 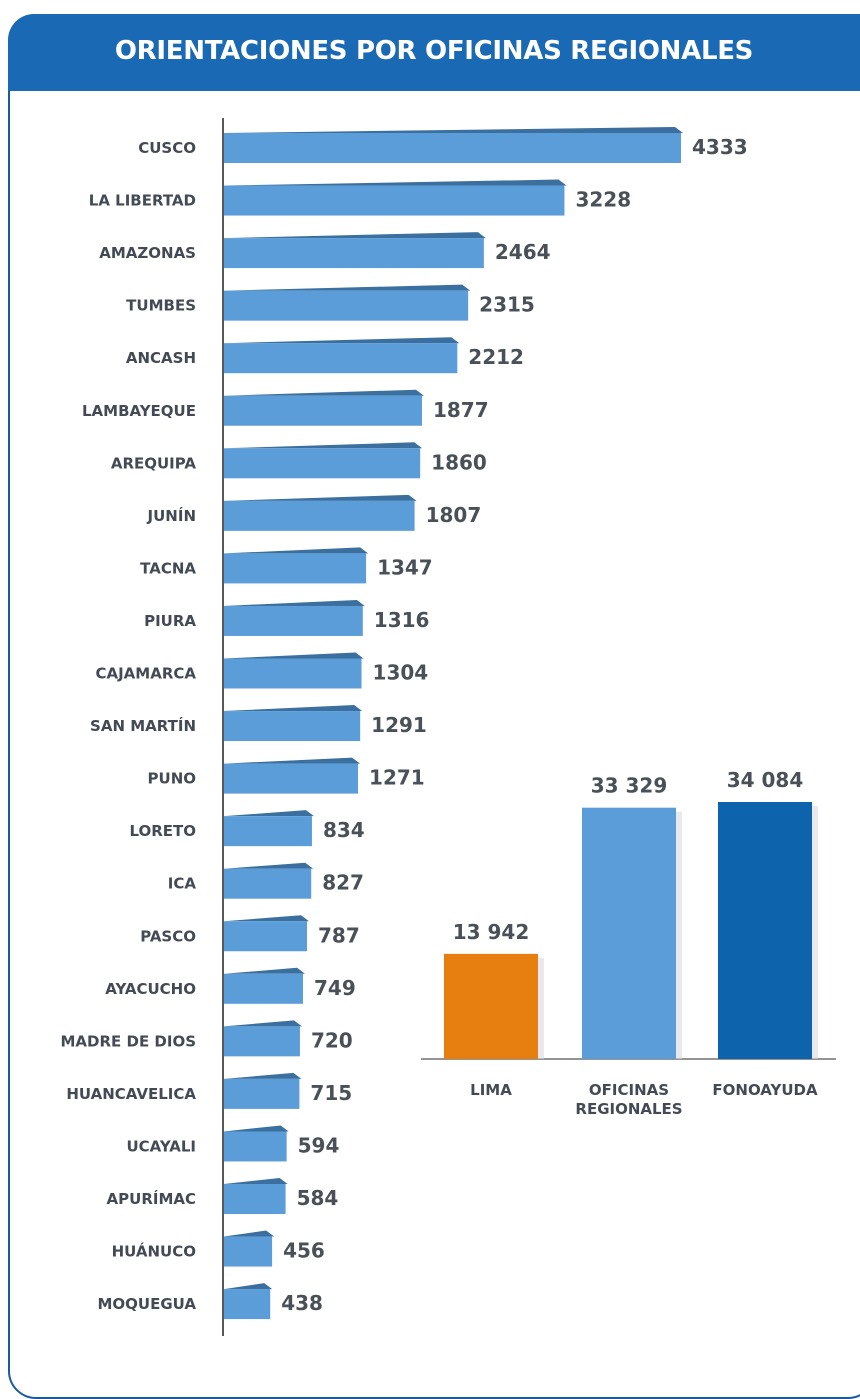 I want to click on value-label: 1304, so click(x=401, y=673).